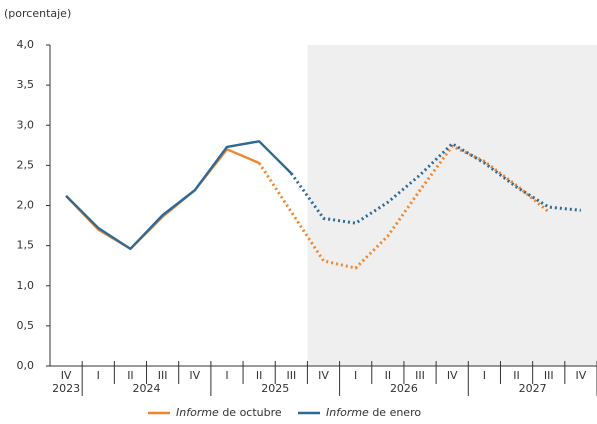 The height and width of the screenshot is (424, 597). I want to click on y-tick-label: 2,0, so click(26, 205).